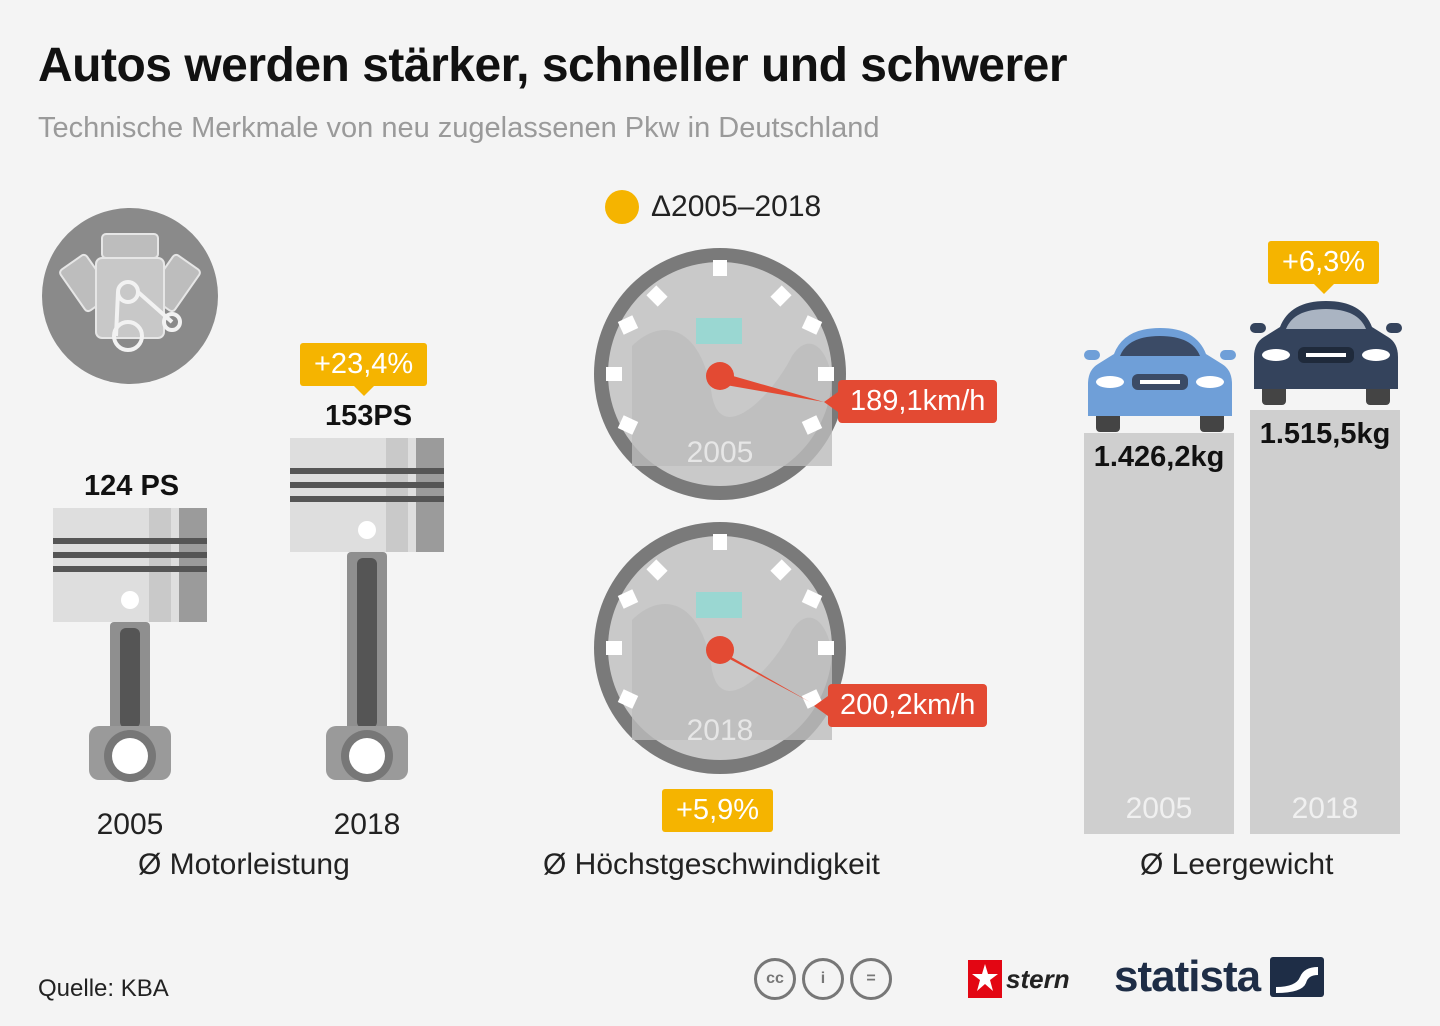  I want to click on cc-license-icons: cc i =, so click(823, 979).